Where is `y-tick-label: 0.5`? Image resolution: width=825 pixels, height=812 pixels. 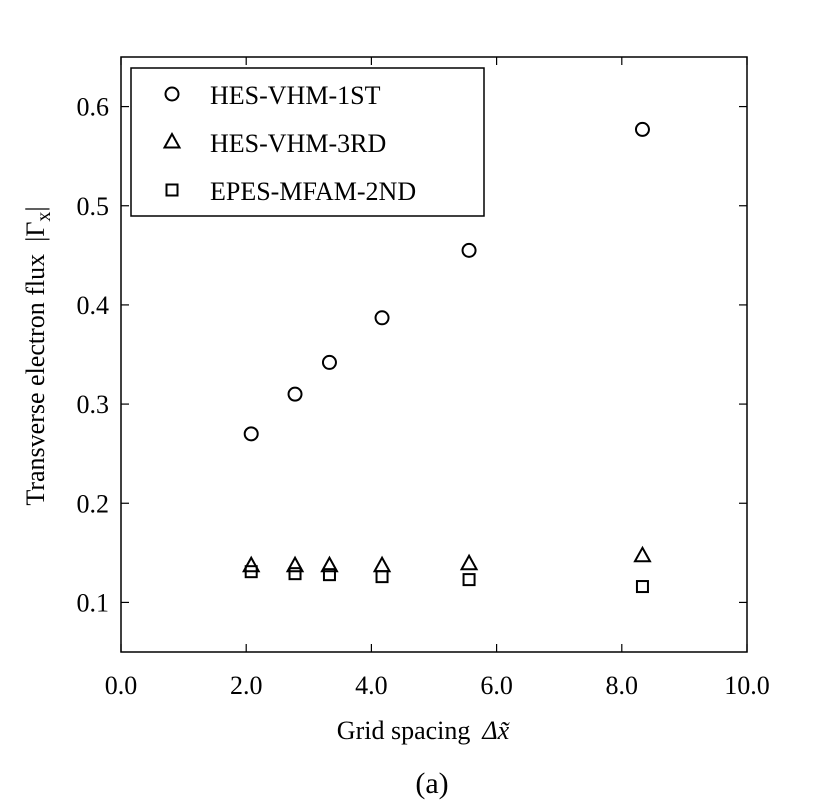 y-tick-label: 0.5 is located at coordinates (93, 206).